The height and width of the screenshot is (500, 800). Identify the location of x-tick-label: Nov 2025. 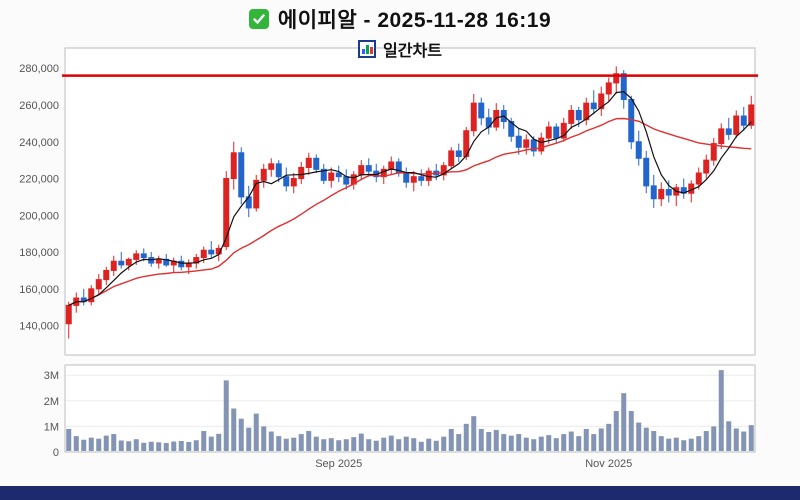
(608, 464).